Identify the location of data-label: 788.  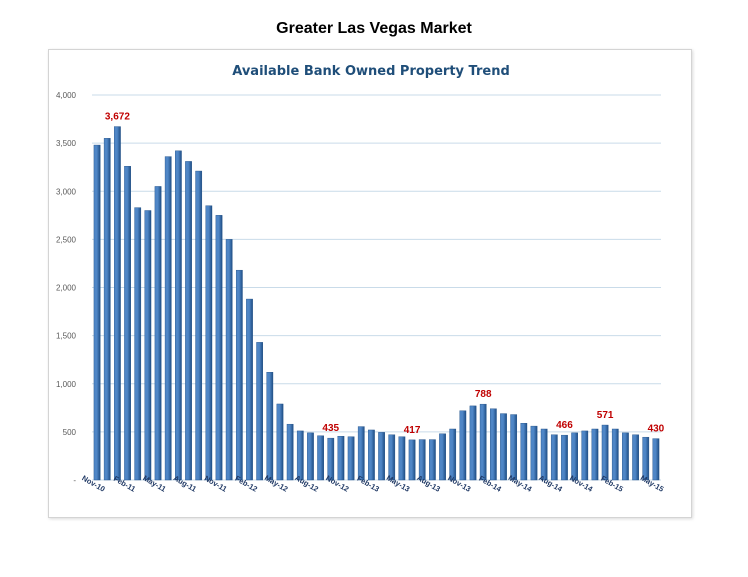
(483, 394).